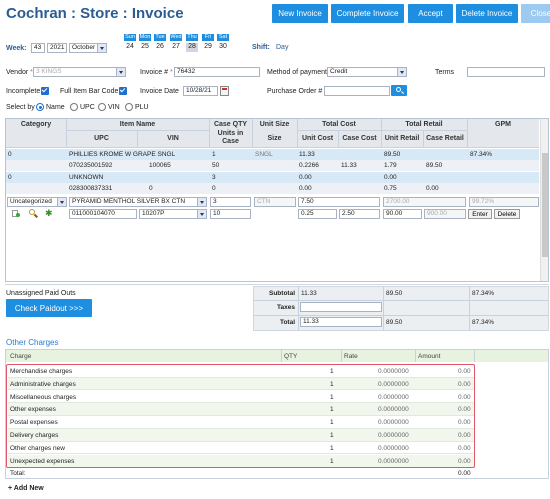 This screenshot has width=550, height=499. Describe the element at coordinates (57, 48) in the screenshot. I see `year-input: 2021` at that location.